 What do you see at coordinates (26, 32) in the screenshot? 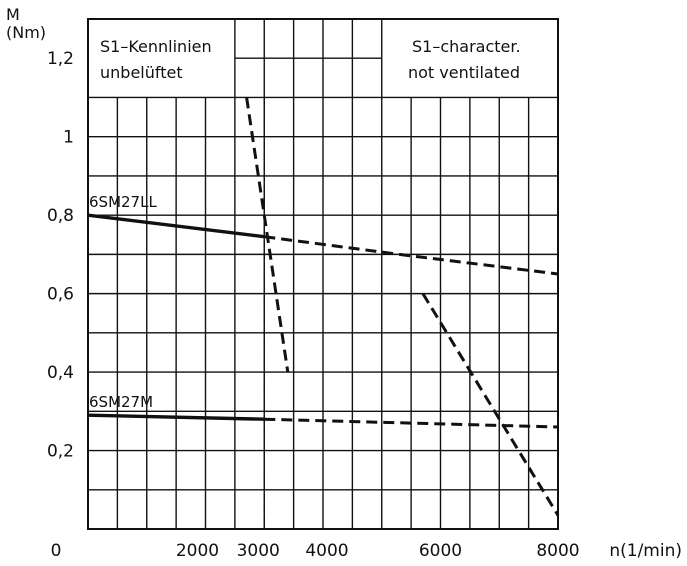
I see `y-axis-label-line2: (Nm)` at bounding box center [26, 32].